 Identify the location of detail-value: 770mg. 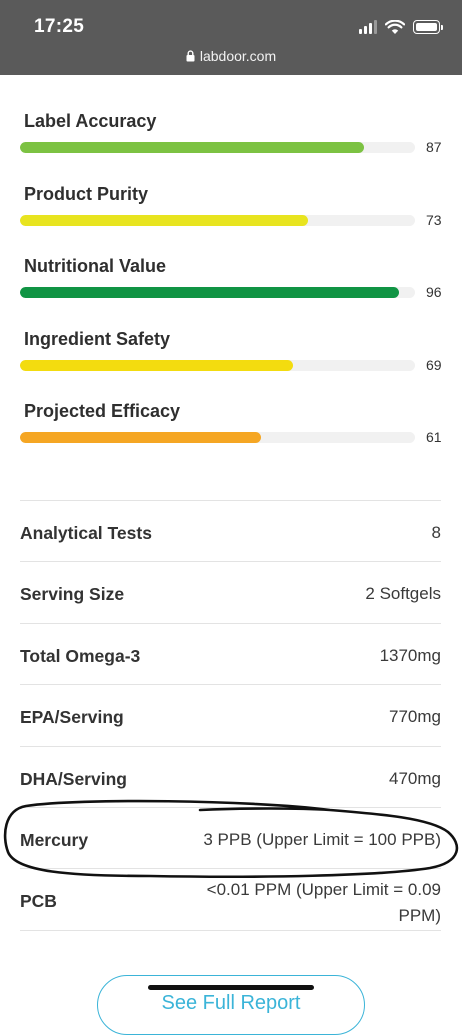
(415, 717).